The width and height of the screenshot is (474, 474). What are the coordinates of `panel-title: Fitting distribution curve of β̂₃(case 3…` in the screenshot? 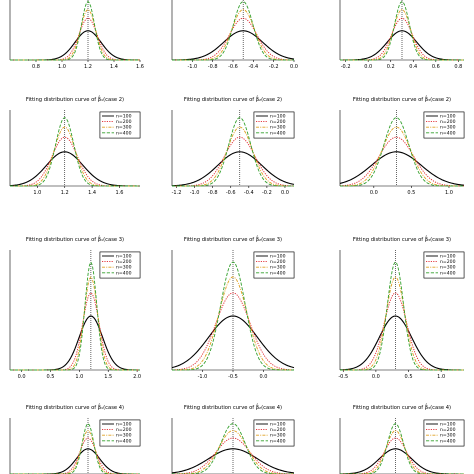 It's located at (402, 239).